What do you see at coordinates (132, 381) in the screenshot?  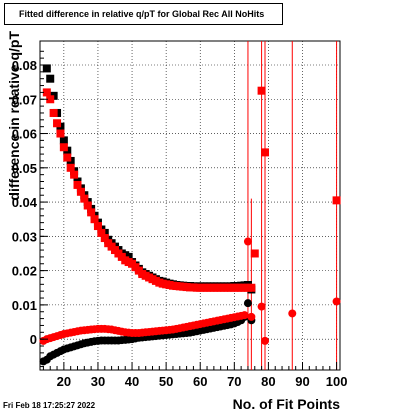 I see `x-tick-label: 40` at bounding box center [132, 381].